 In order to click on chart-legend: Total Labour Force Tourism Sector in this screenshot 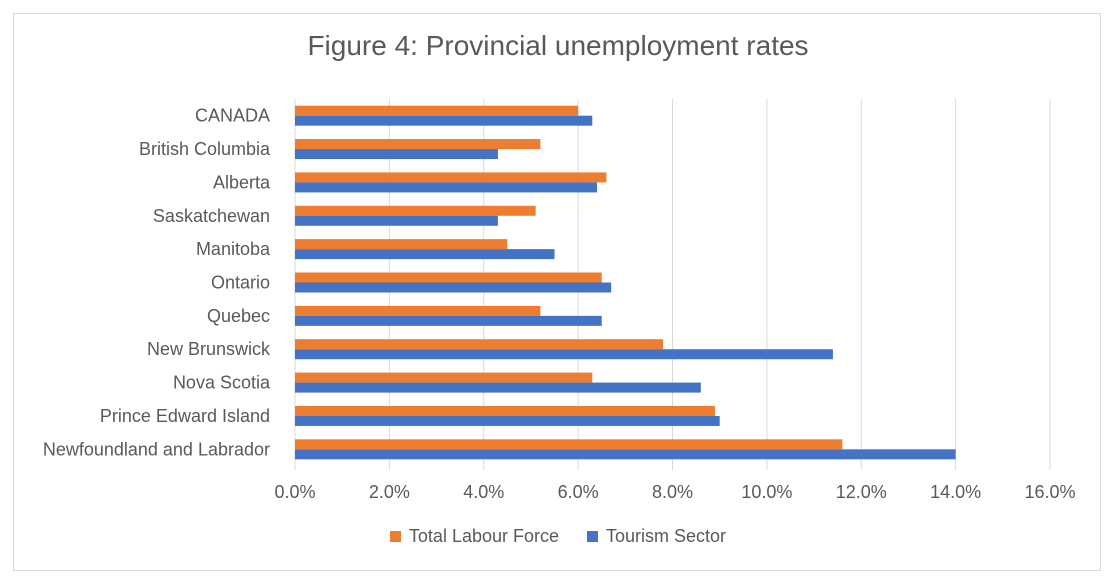, I will do `click(558, 536)`.